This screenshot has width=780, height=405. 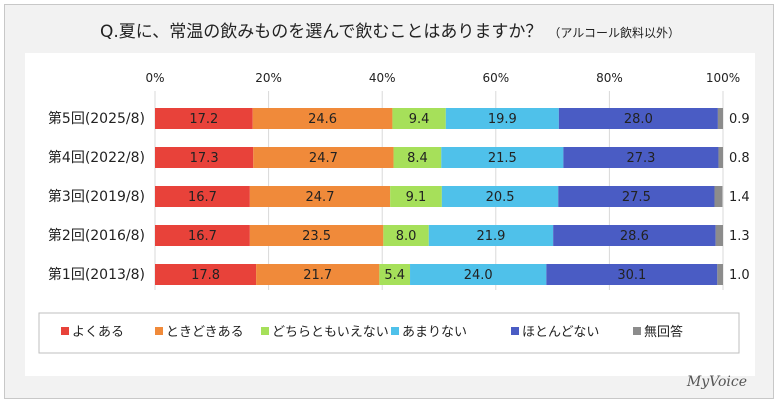 I want to click on data-label: 21.7, so click(x=317, y=275).